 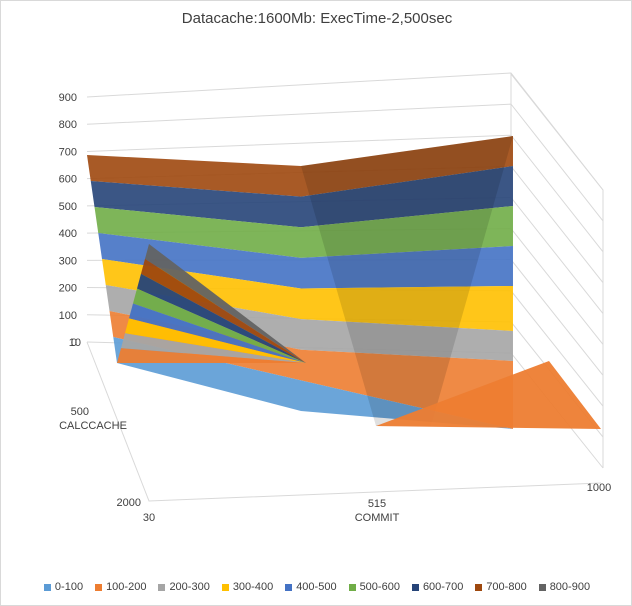 What do you see at coordinates (68, 125) in the screenshot?
I see `z-tick-label: 800` at bounding box center [68, 125].